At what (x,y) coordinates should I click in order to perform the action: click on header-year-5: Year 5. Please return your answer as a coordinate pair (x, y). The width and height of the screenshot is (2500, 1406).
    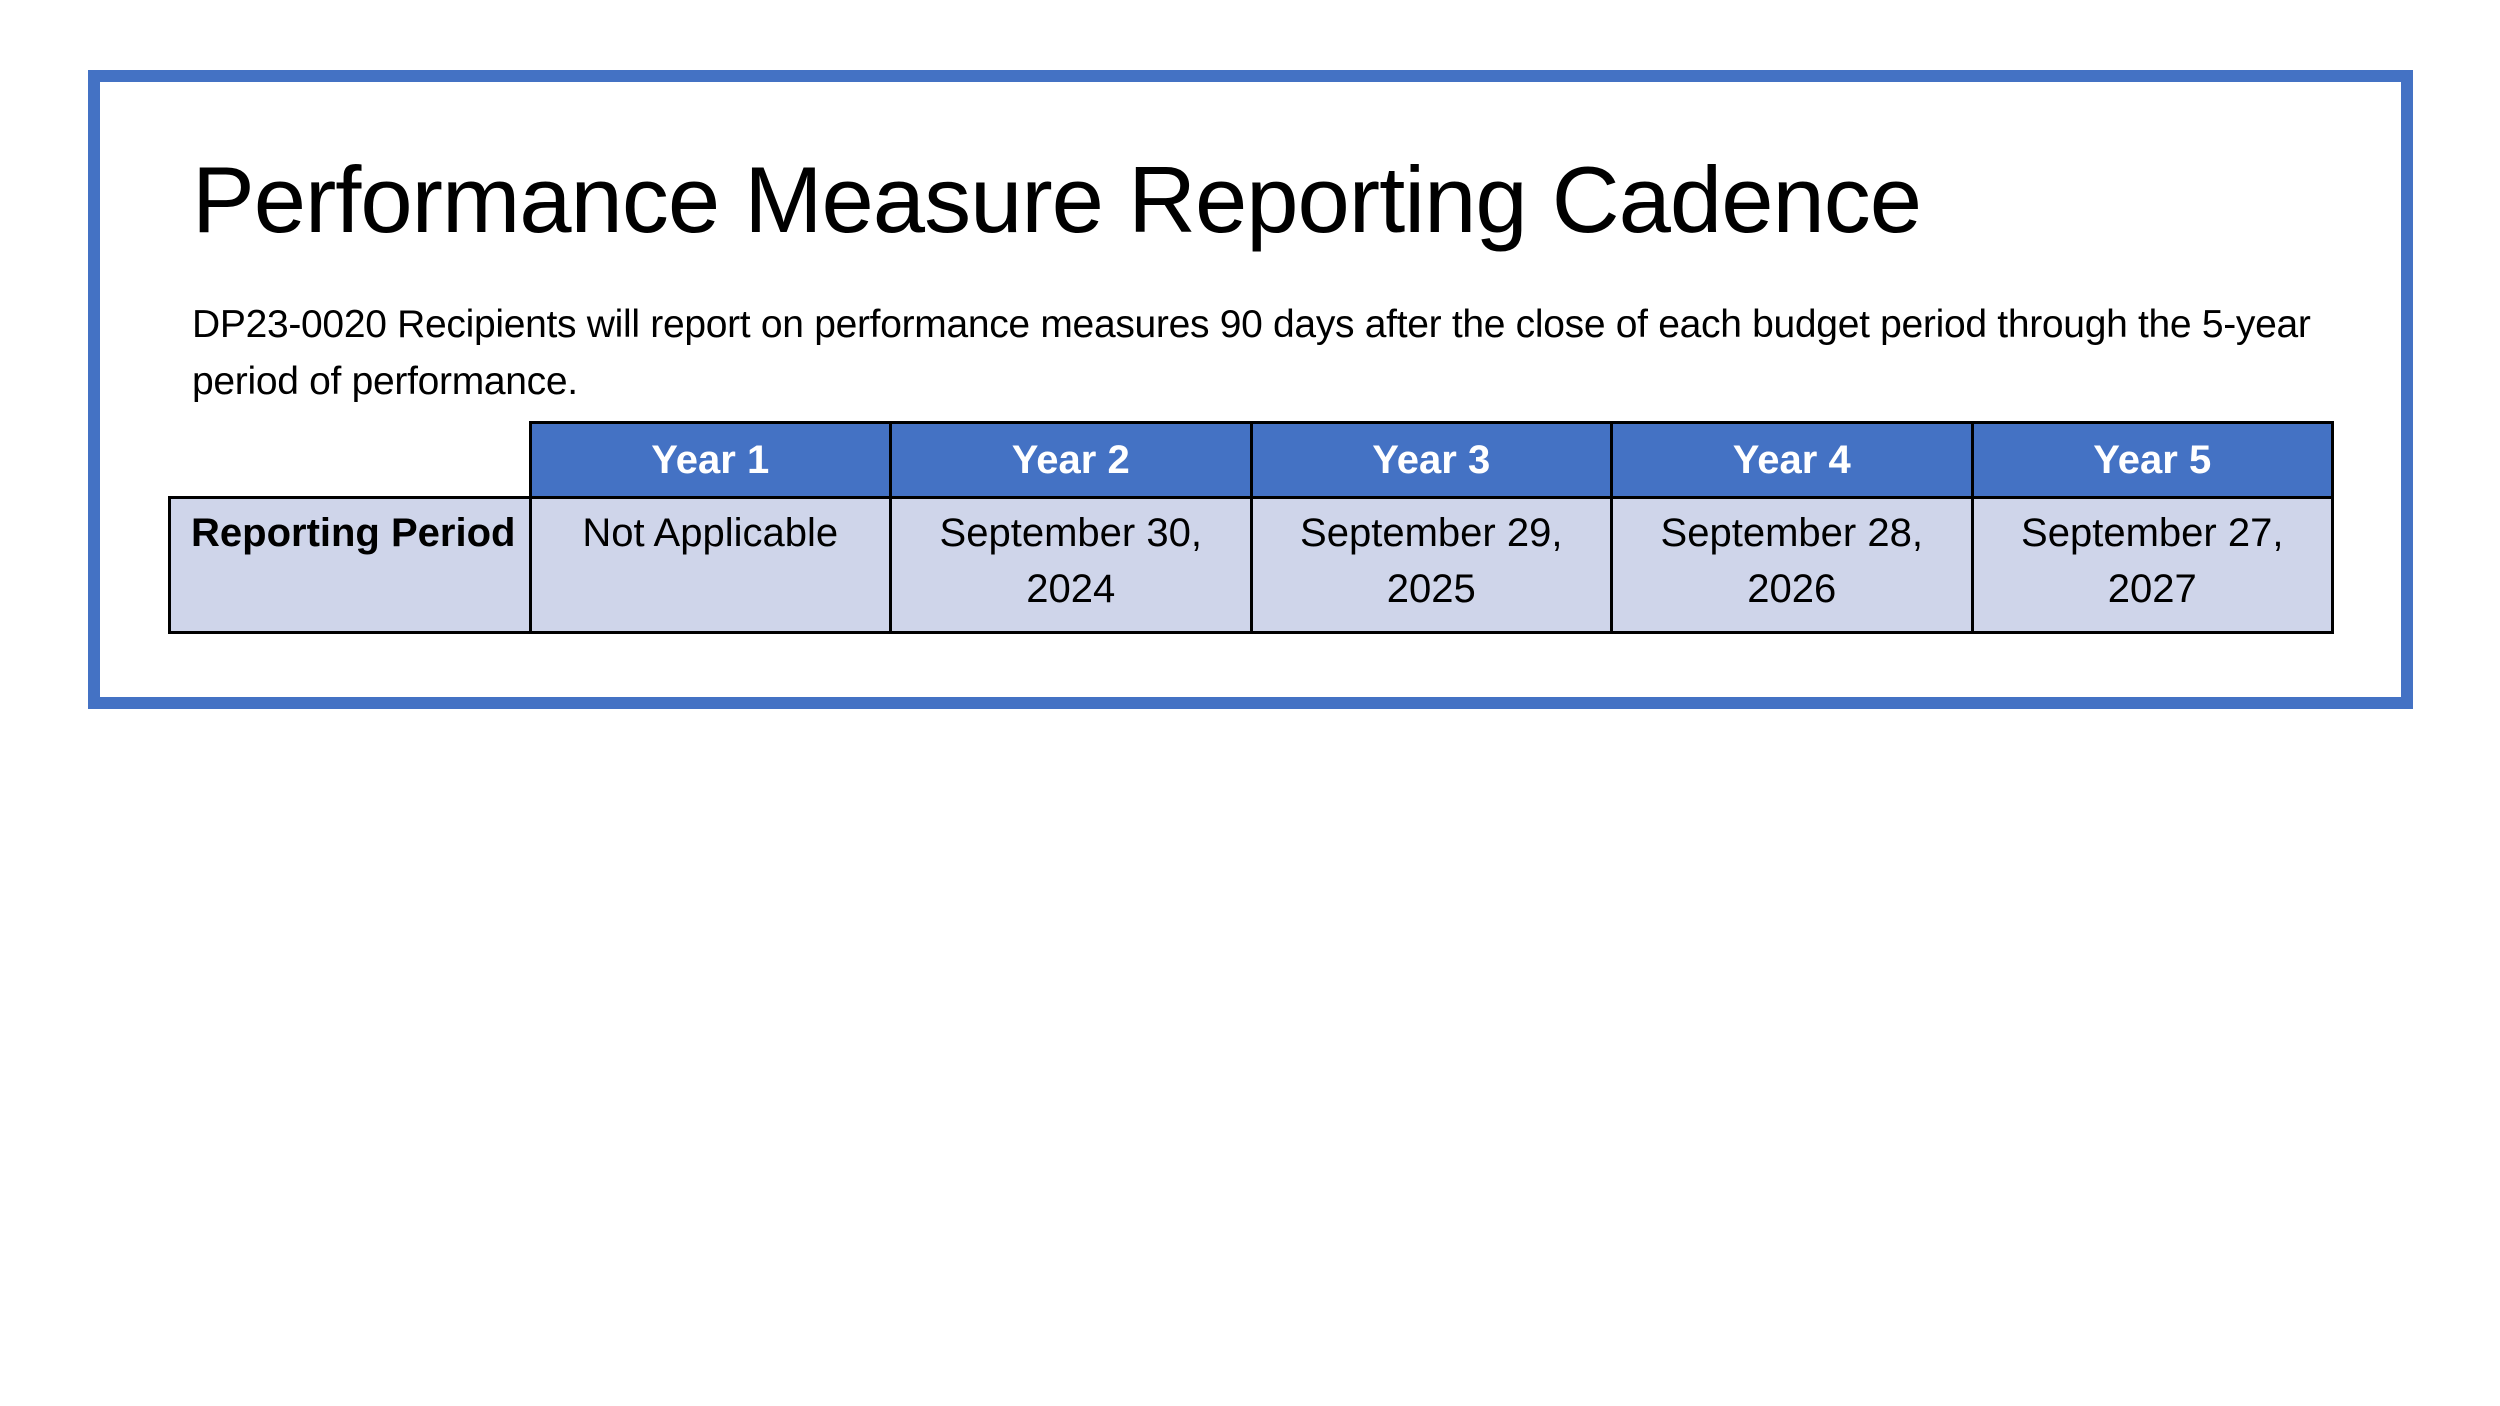
    Looking at the image, I should click on (2152, 460).